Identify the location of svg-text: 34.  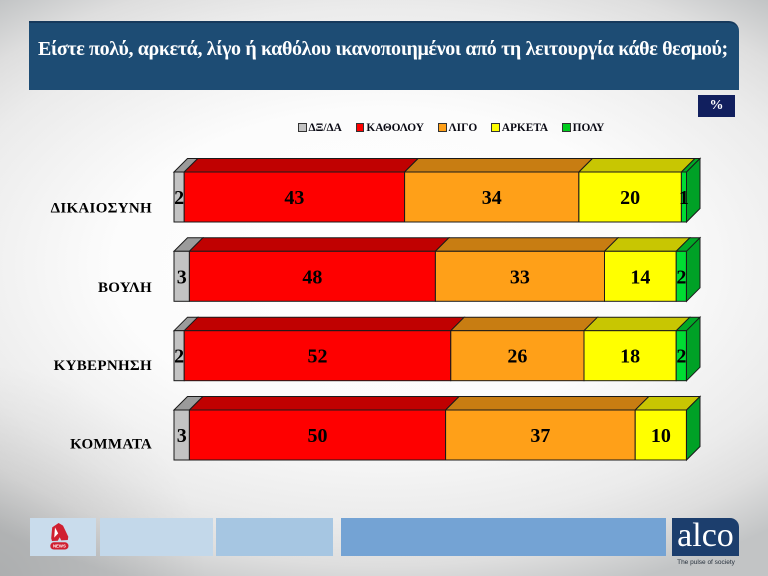
(492, 198).